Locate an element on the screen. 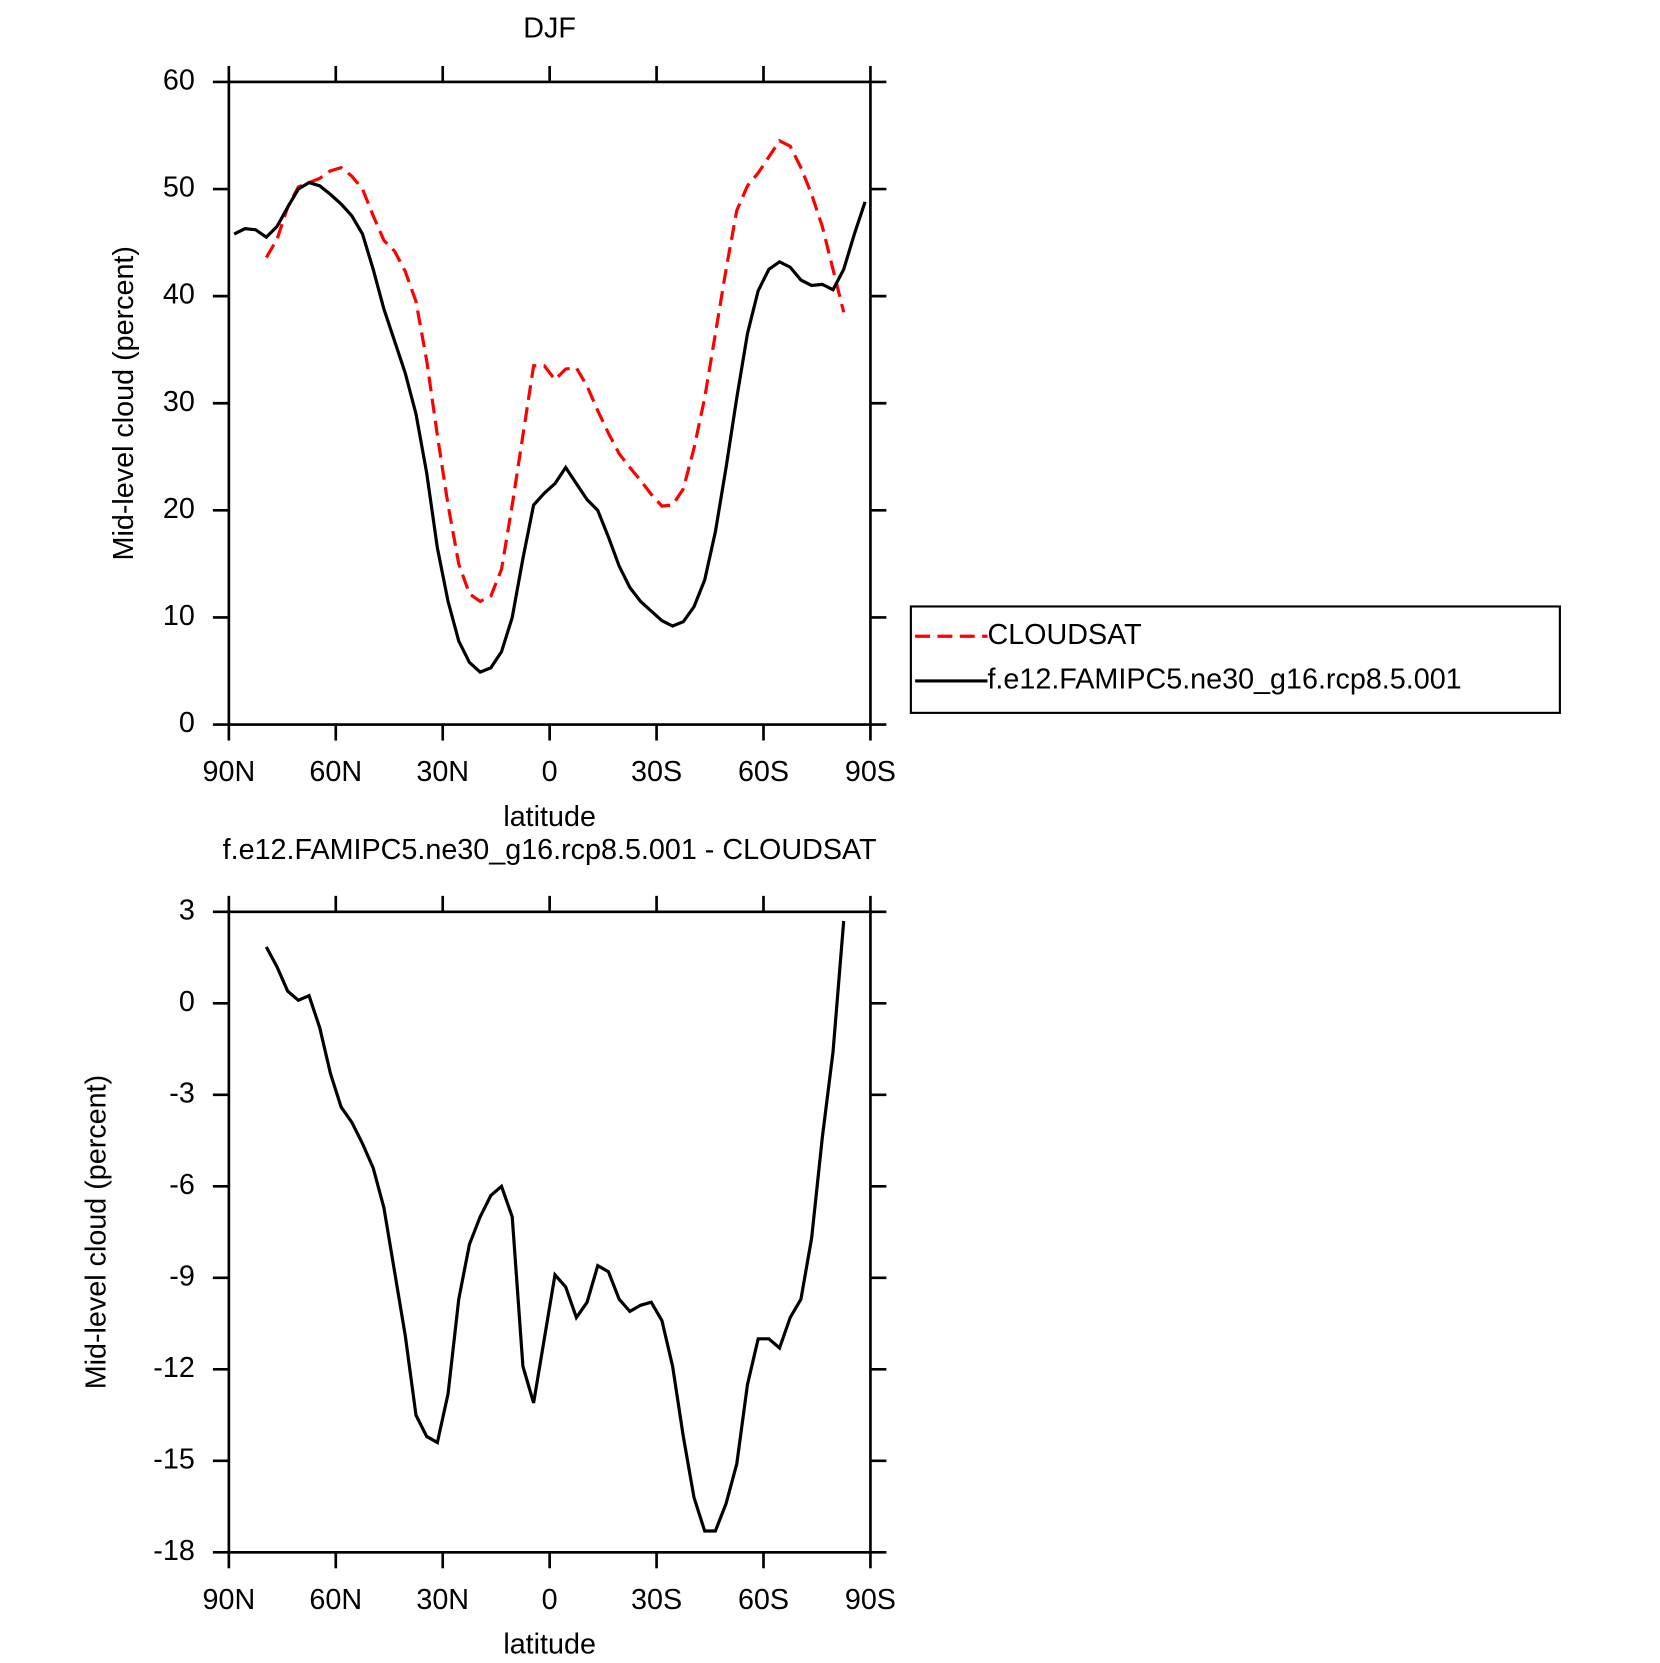 Image resolution: width=1660 pixels, height=1663 pixels. y-tick-label: 20 is located at coordinates (179, 509).